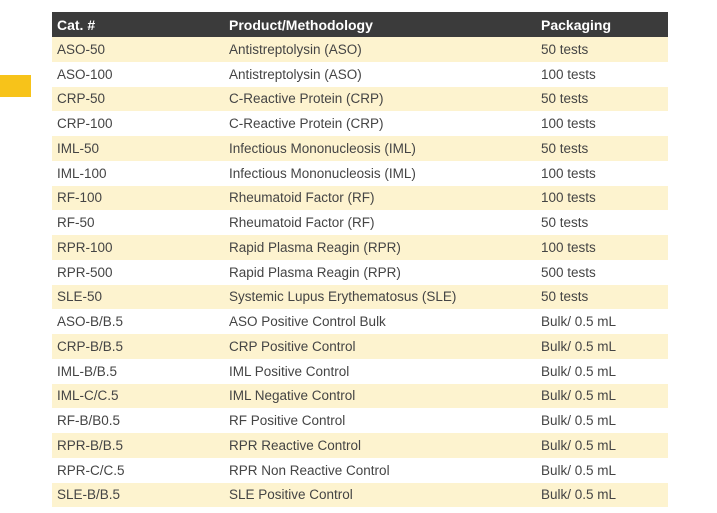 This screenshot has width=717, height=513. What do you see at coordinates (138, 99) in the screenshot?
I see `cell-cat: CRP-50` at bounding box center [138, 99].